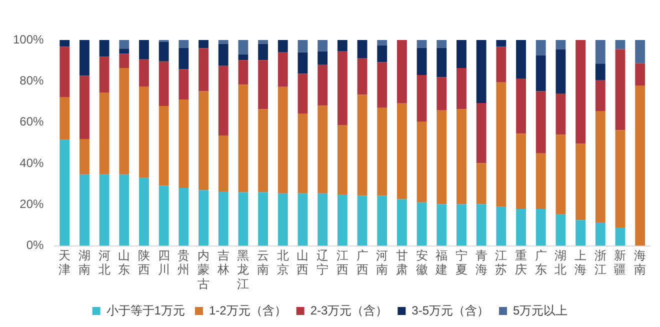  What do you see at coordinates (580, 262) in the screenshot?
I see `x-tick-label: 上海` at bounding box center [580, 262].